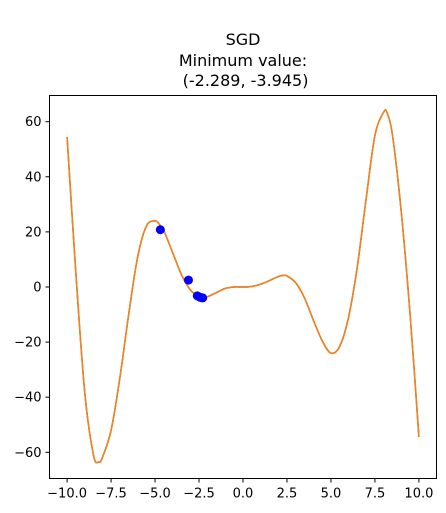 The height and width of the screenshot is (513, 446). I want to click on title-line-2: Minimum value:, so click(243, 60).